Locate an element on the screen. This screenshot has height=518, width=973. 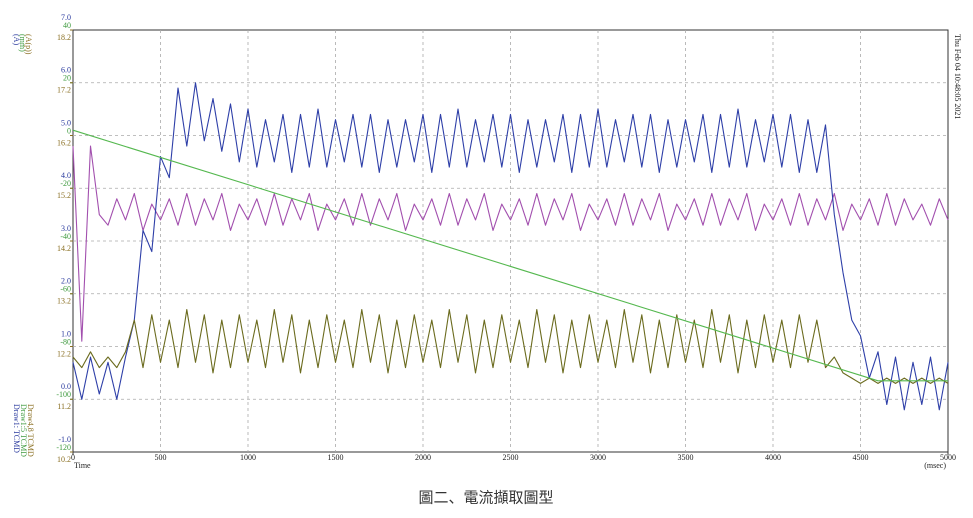
y-tick-label: 40 is located at coordinates (67, 25).